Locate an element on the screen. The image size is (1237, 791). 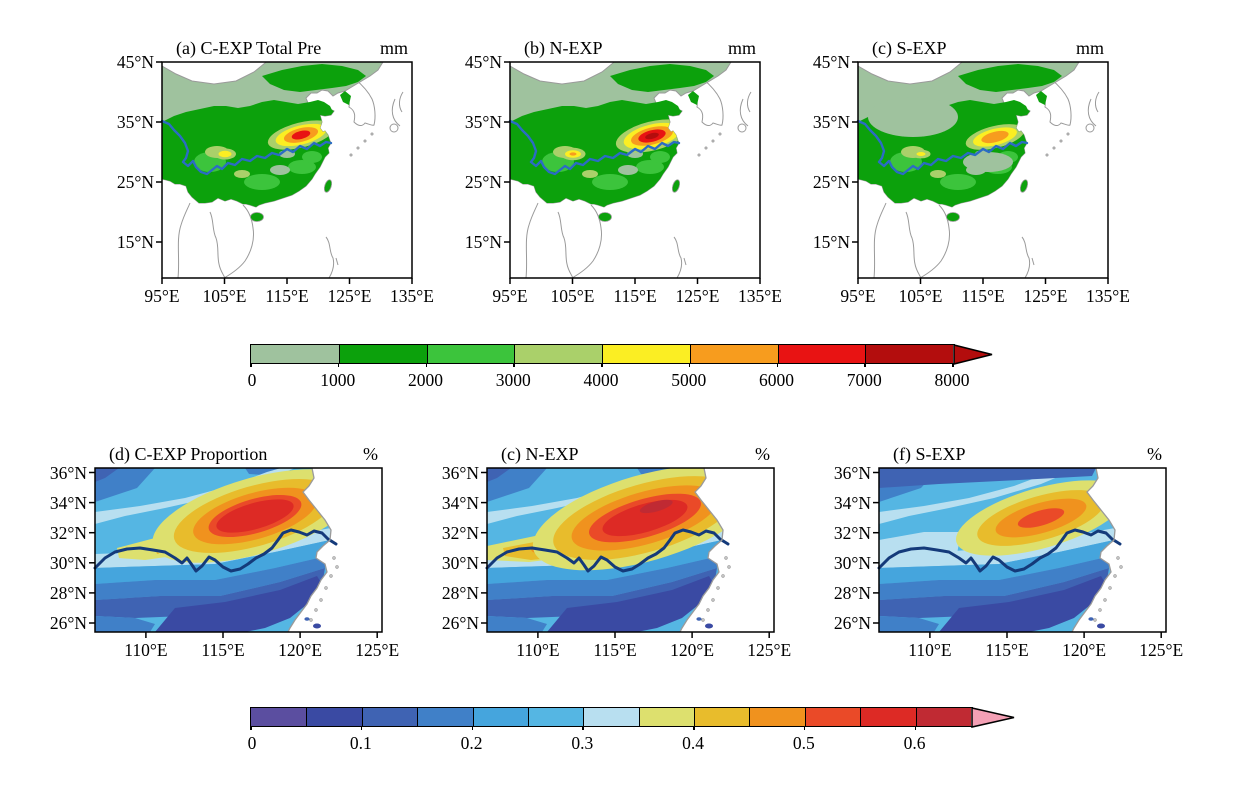
proportion-colorbar-body is located at coordinates (611, 717).